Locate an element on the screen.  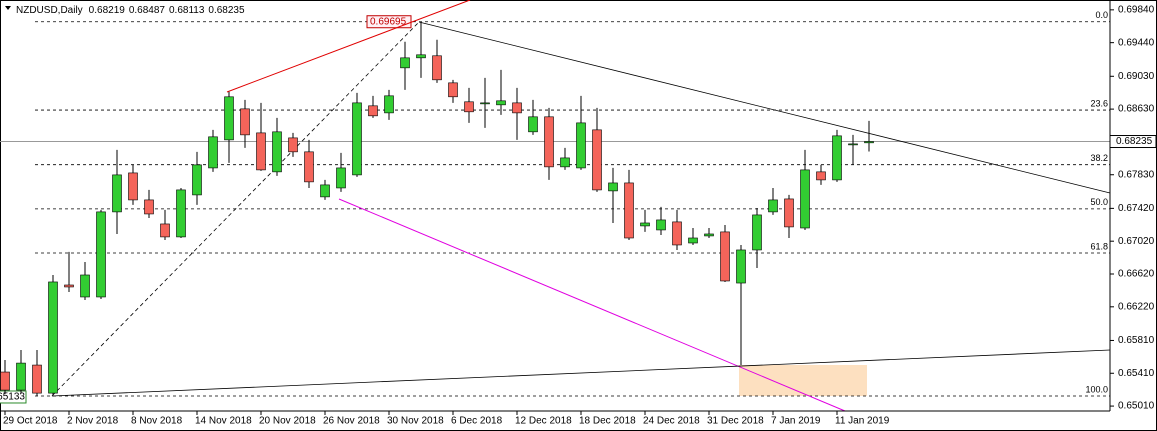
y-tick-label: 0.67830 is located at coordinates (1136, 174).